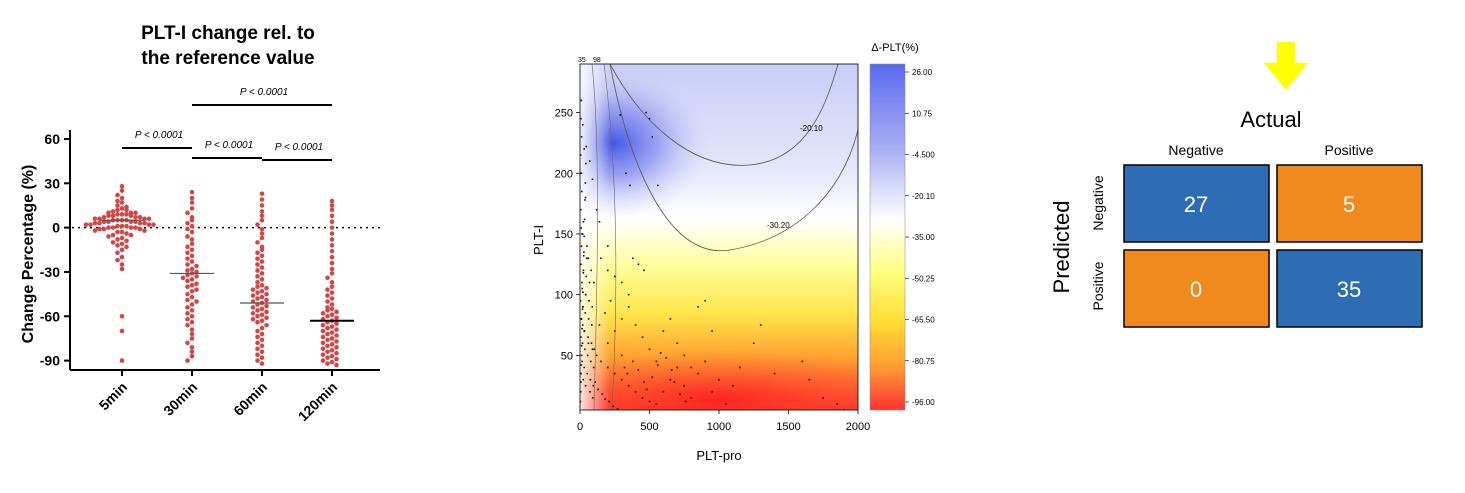 The width and height of the screenshot is (1465, 493). Describe the element at coordinates (923, 196) in the screenshot. I see `colorbar-tick-label: -20.10` at that location.